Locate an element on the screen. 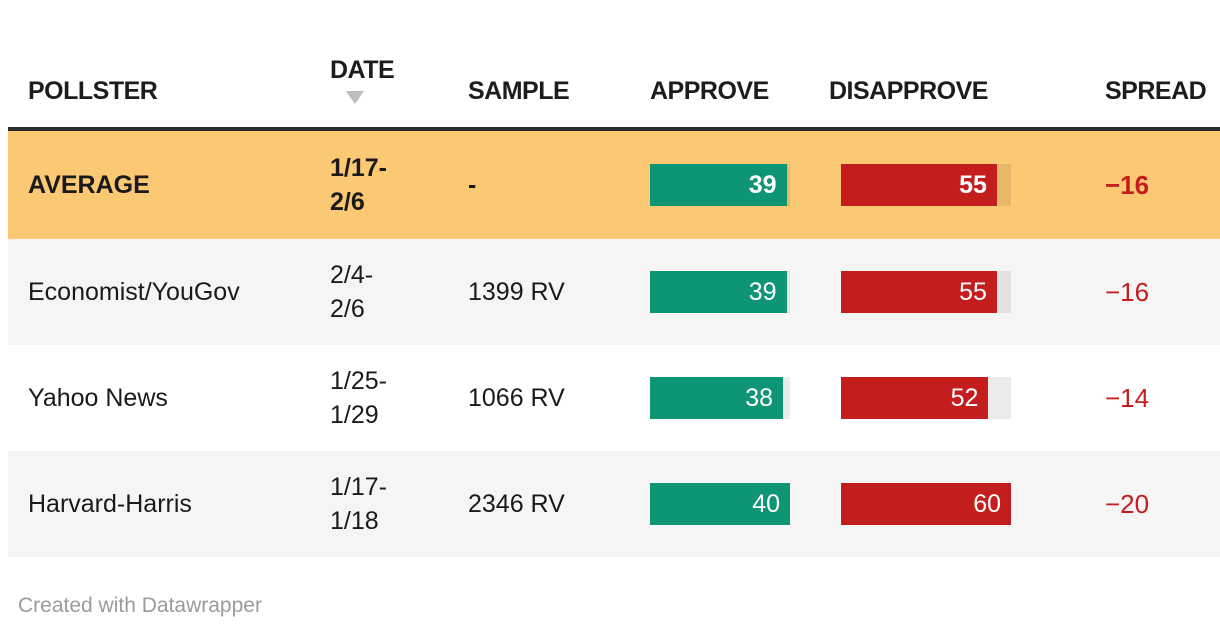  sort-desc-icon is located at coordinates (355, 97).